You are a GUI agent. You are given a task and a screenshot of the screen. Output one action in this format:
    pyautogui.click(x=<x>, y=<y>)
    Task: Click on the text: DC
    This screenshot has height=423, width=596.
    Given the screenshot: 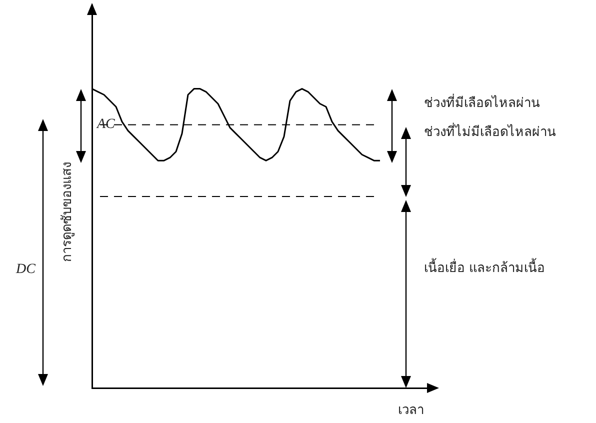 What is the action you would take?
    pyautogui.click(x=26, y=270)
    